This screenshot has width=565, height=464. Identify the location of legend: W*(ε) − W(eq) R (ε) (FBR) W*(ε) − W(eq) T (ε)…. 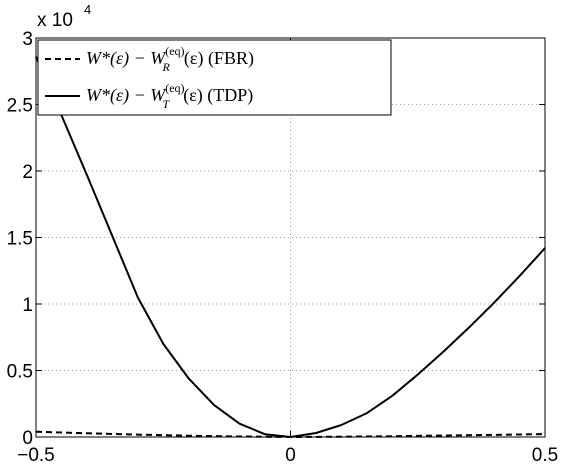
(214, 77).